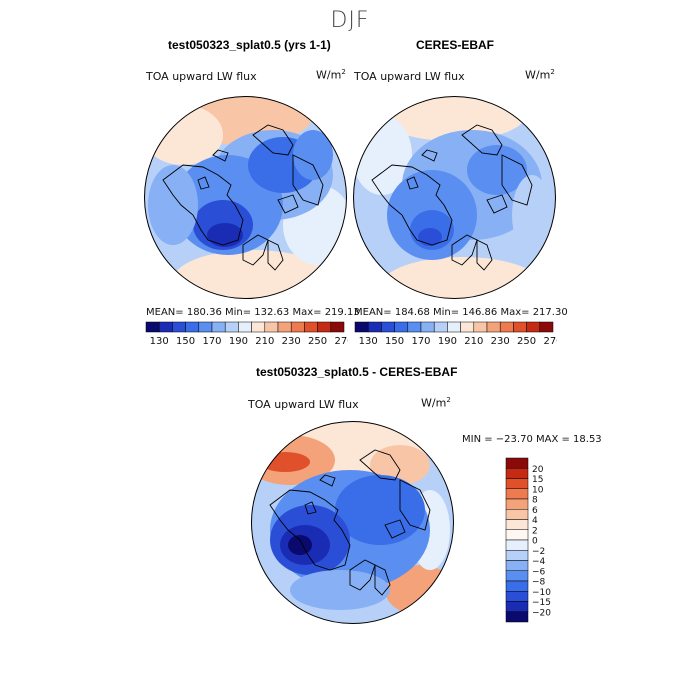 The height and width of the screenshot is (700, 700). Describe the element at coordinates (539, 562) in the screenshot. I see `diff-colorbar-tick-label: −4` at that location.